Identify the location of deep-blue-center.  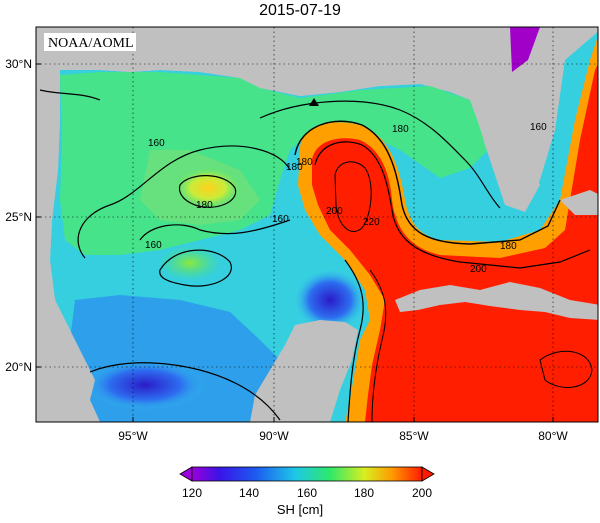
(330, 300).